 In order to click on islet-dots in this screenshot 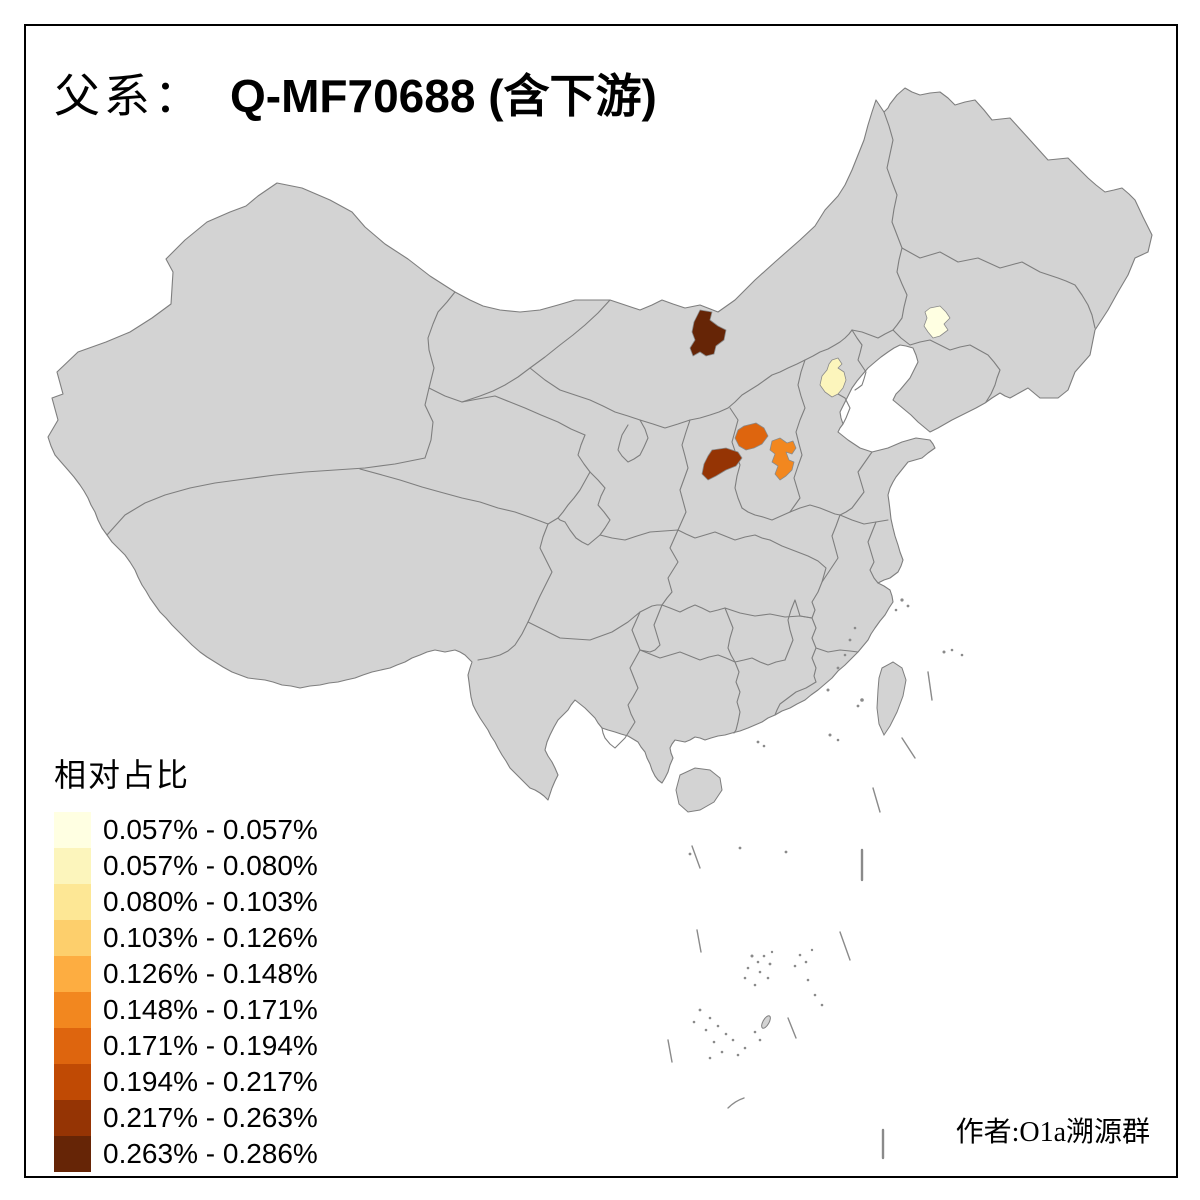, I will do `click(826, 829)`.